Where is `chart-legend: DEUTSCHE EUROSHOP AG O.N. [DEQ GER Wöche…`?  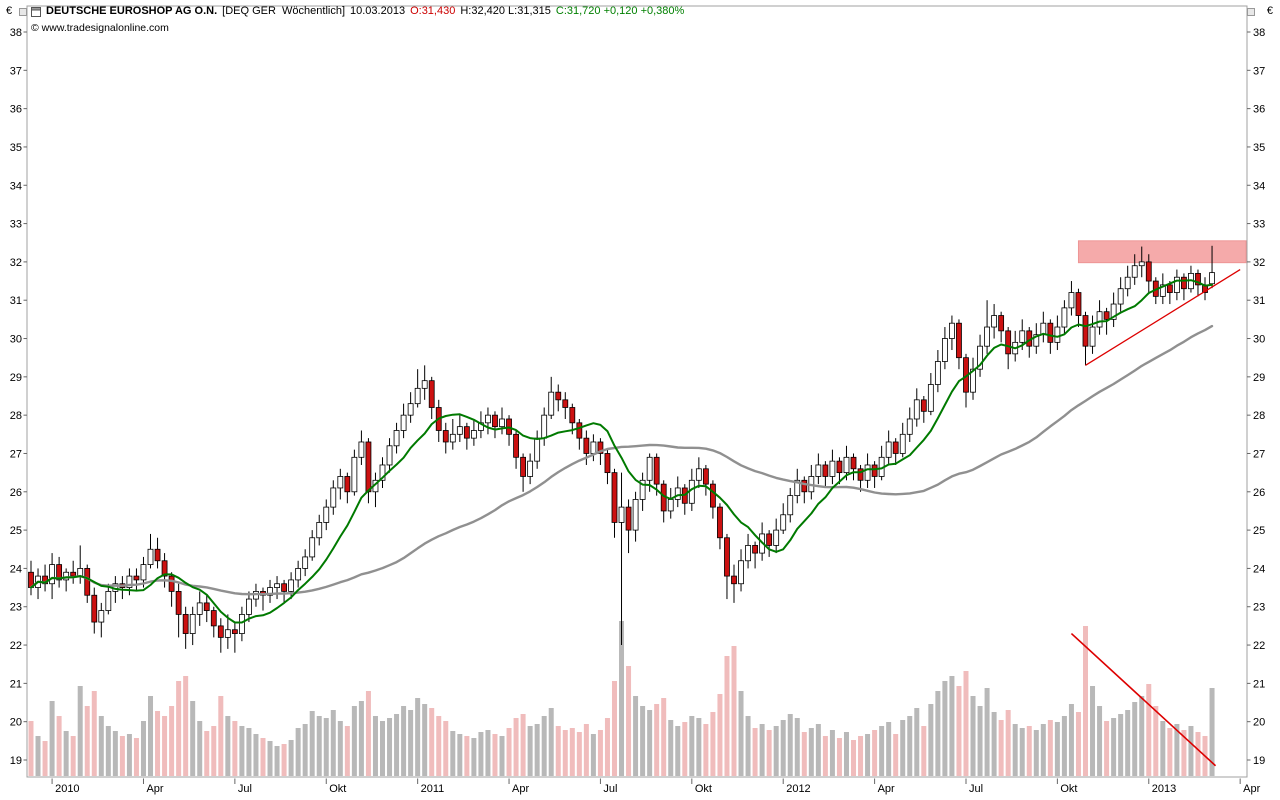
chart-legend: DEUTSCHE EUROSHOP AG O.N. [DEQ GER Wöche… is located at coordinates (360, 11).